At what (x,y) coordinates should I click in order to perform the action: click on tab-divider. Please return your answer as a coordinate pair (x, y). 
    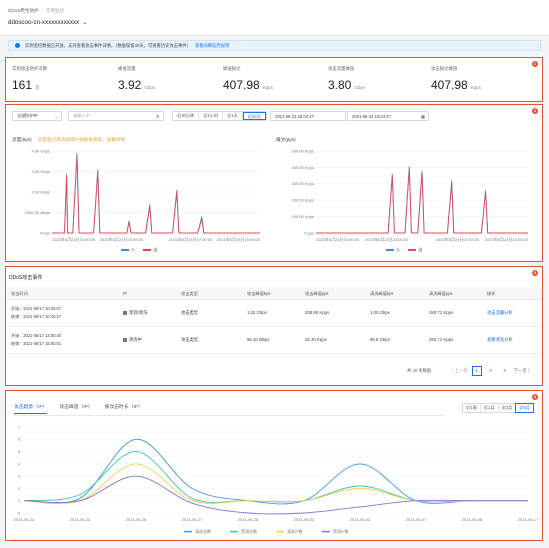
    Looking at the image, I should click on (229, 415).